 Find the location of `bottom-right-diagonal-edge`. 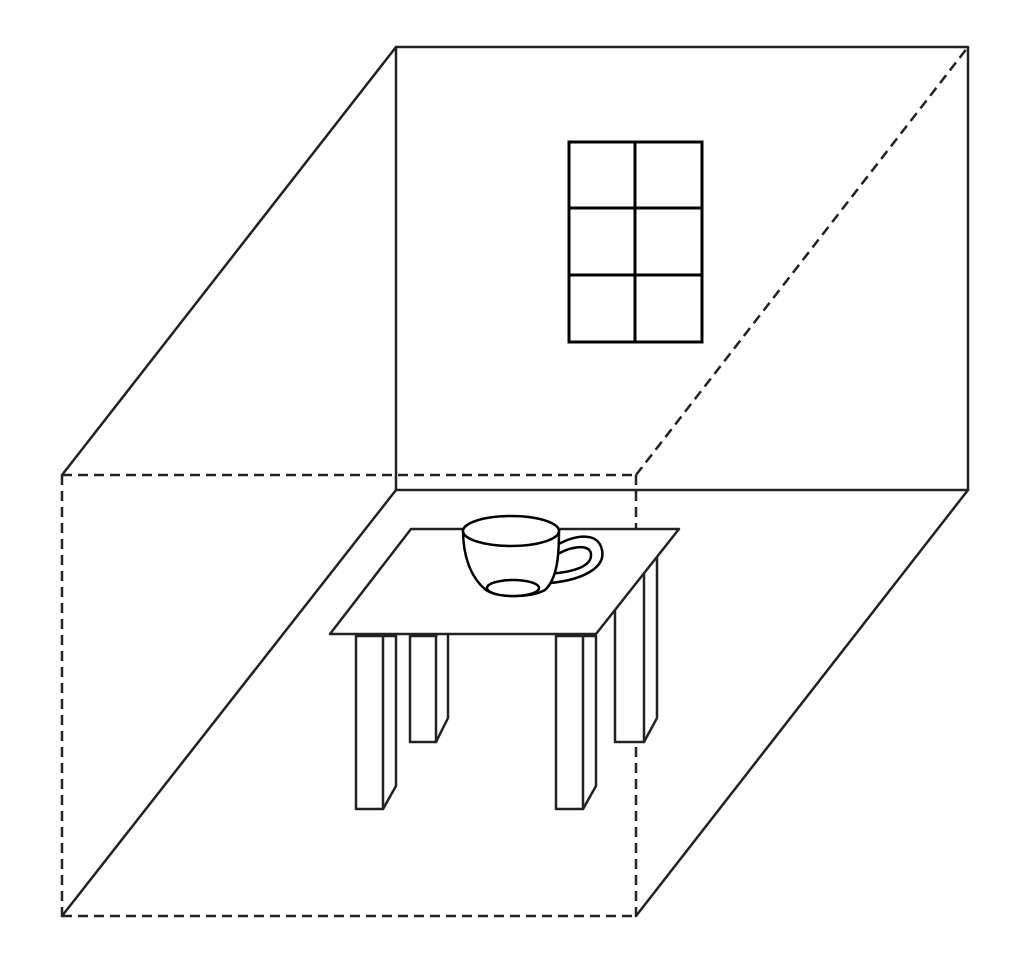

bottom-right-diagonal-edge is located at coordinates (802, 703).